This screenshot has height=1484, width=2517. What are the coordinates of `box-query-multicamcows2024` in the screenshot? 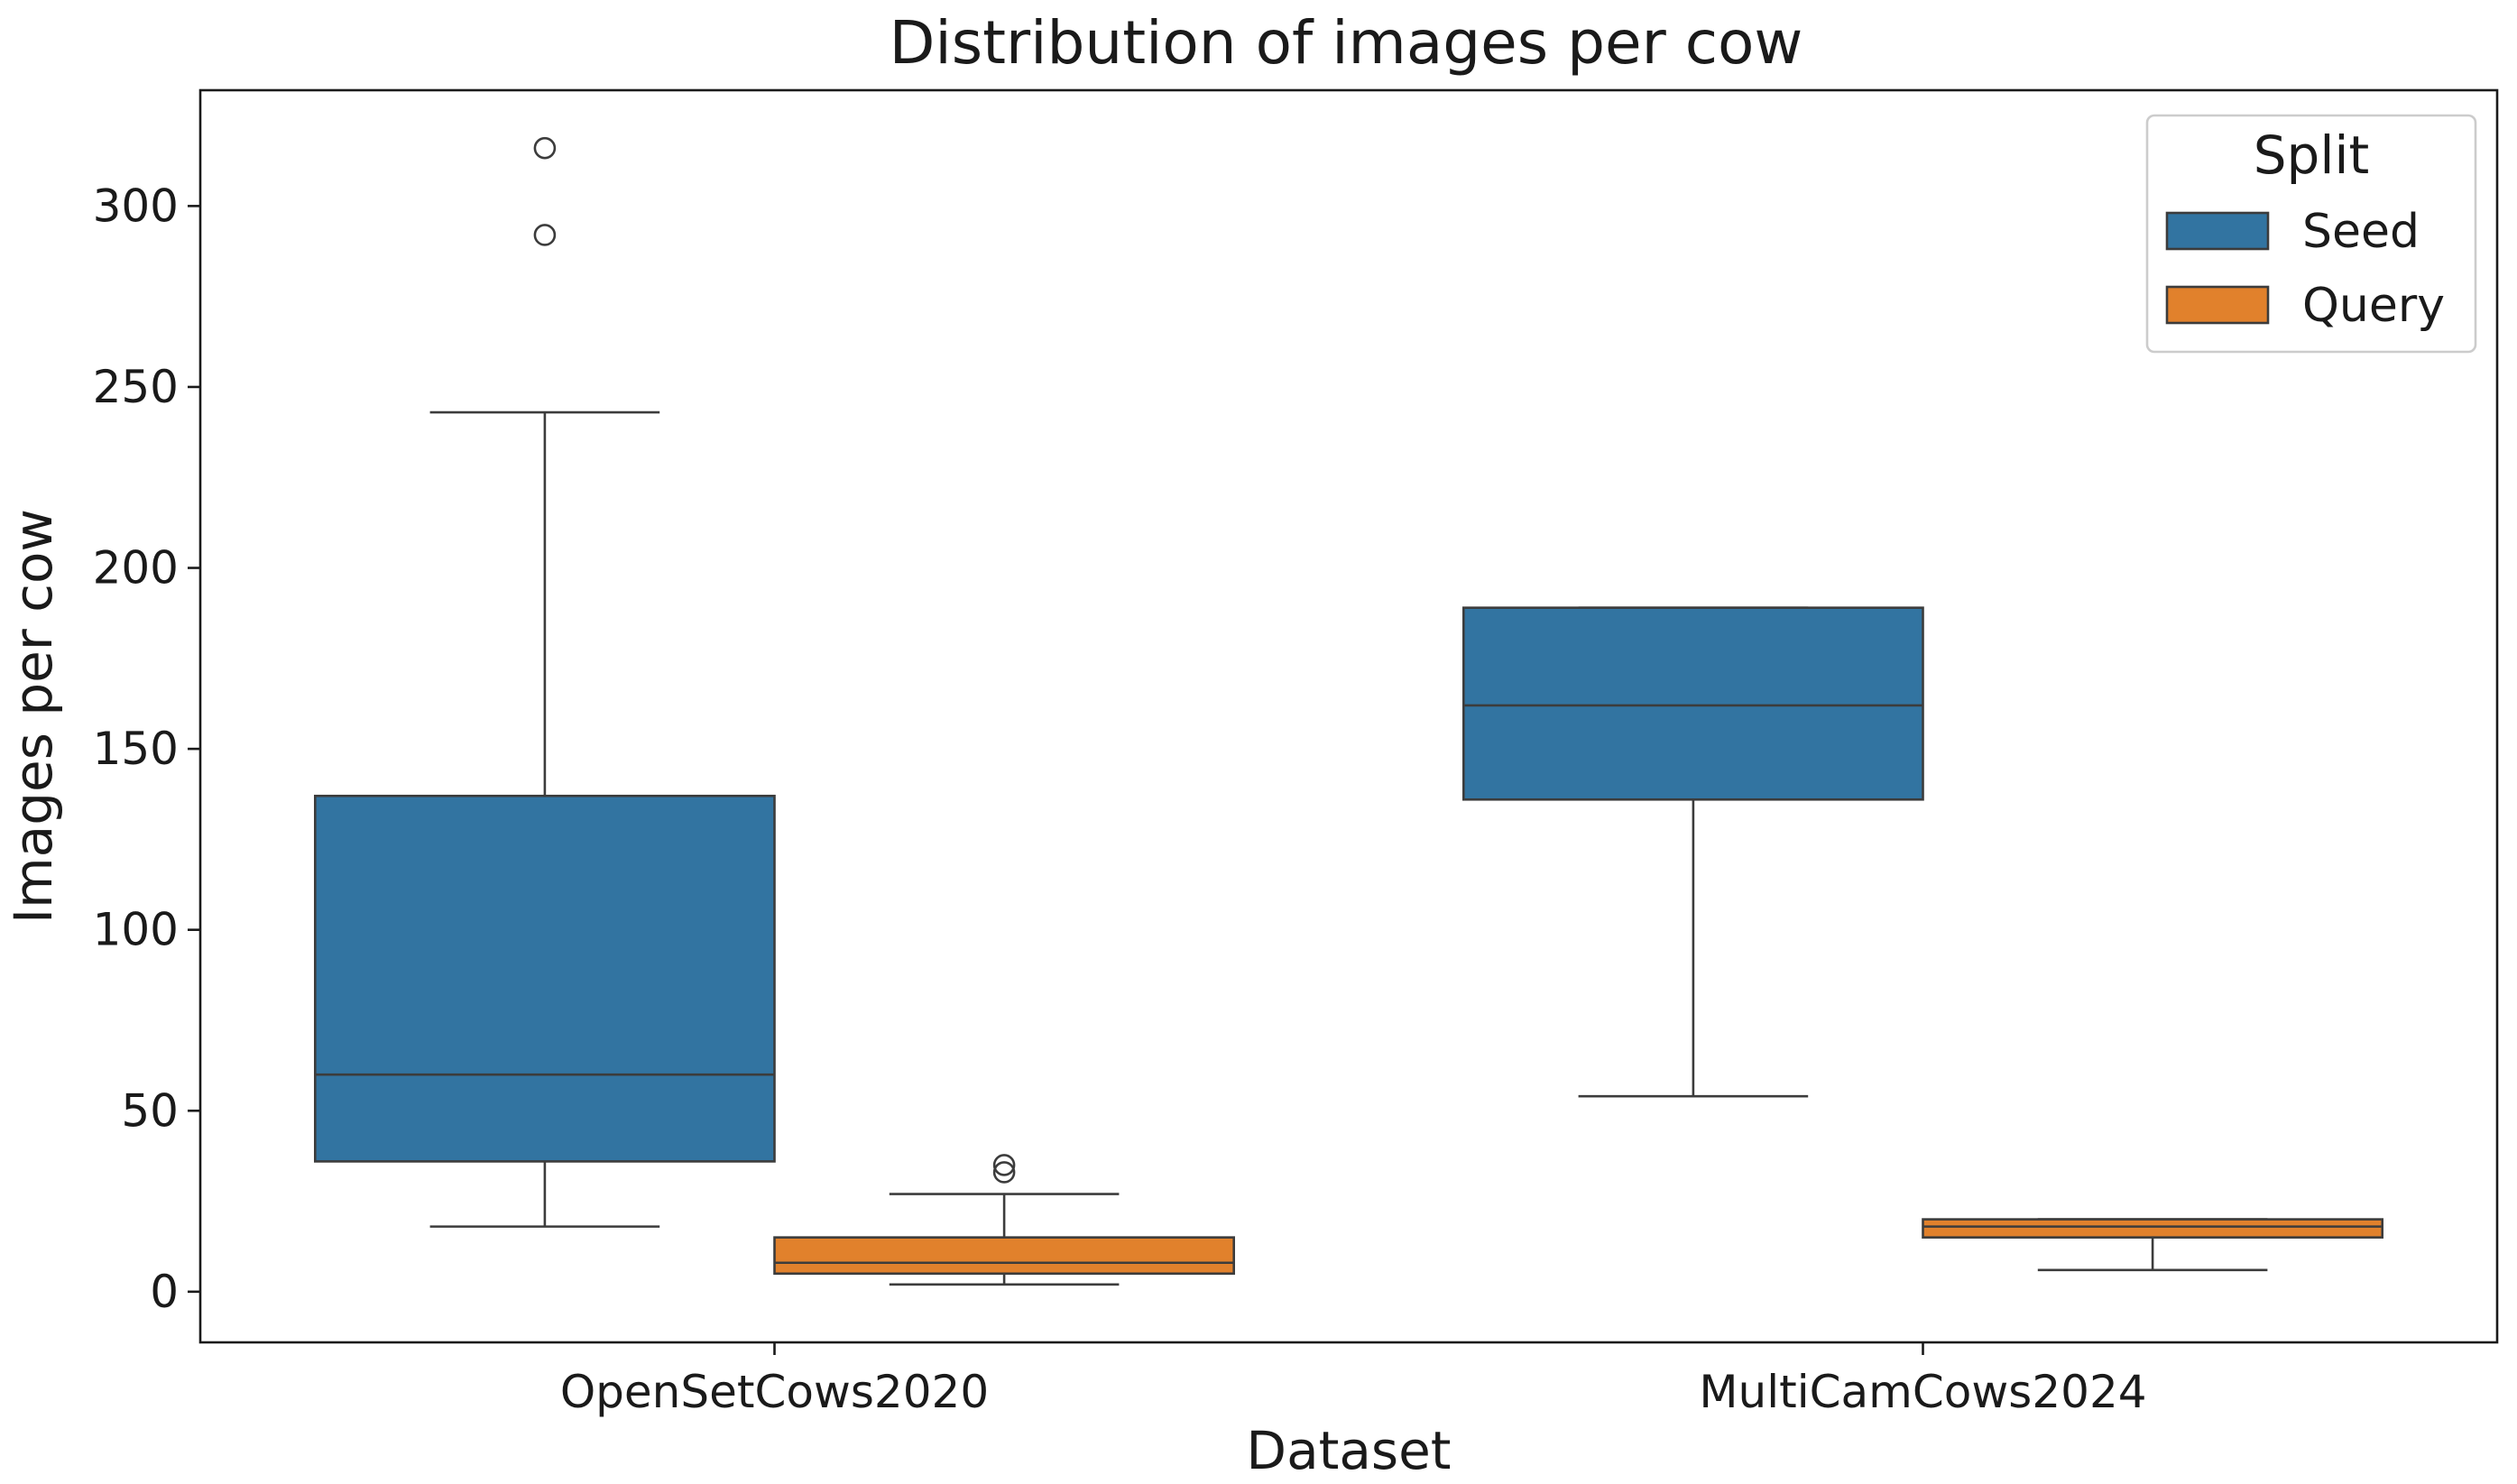 It's located at (2153, 1245).